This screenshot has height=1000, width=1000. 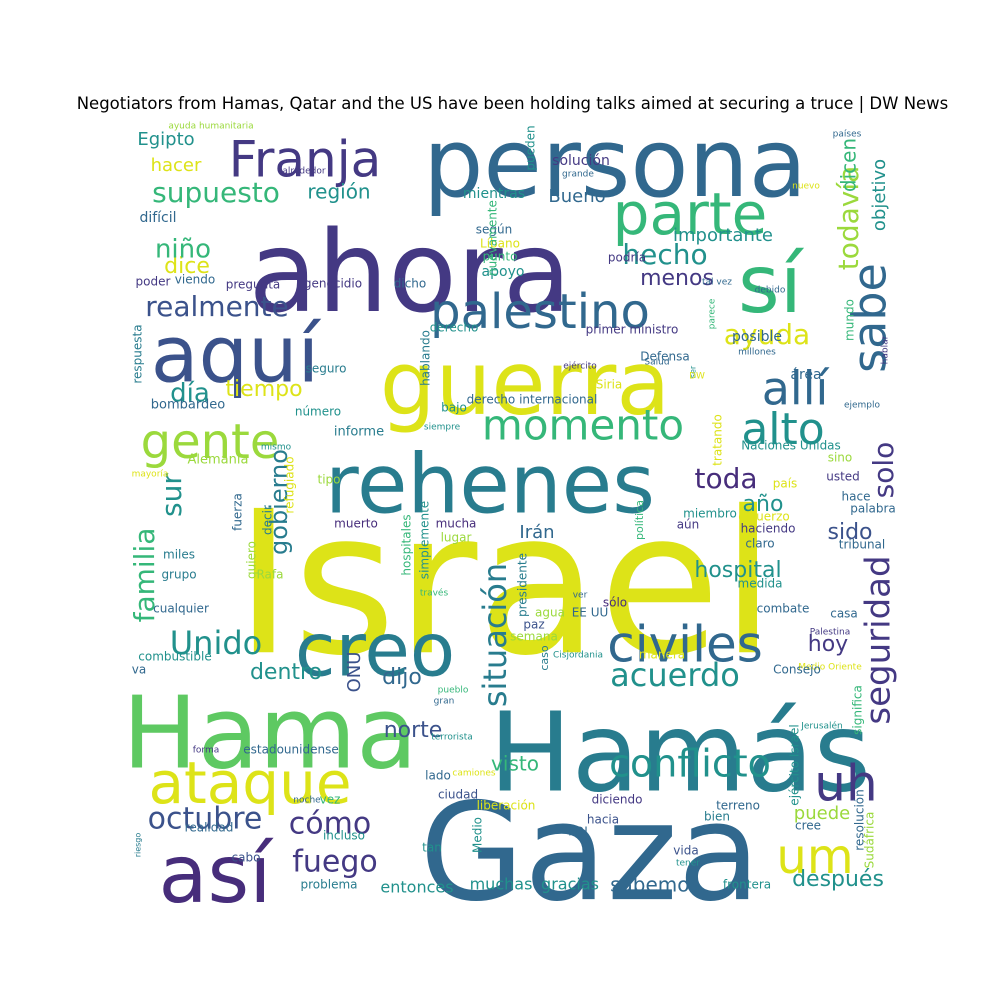 What do you see at coordinates (870, 318) in the screenshot?
I see `cloud-word: sabe` at bounding box center [870, 318].